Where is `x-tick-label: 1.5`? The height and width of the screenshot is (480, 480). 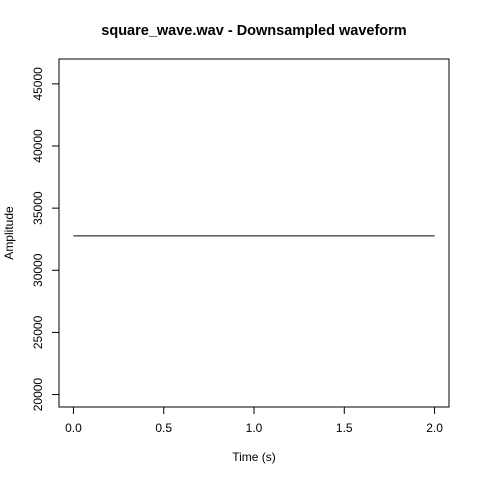
x-tick-label: 1.5 is located at coordinates (344, 428).